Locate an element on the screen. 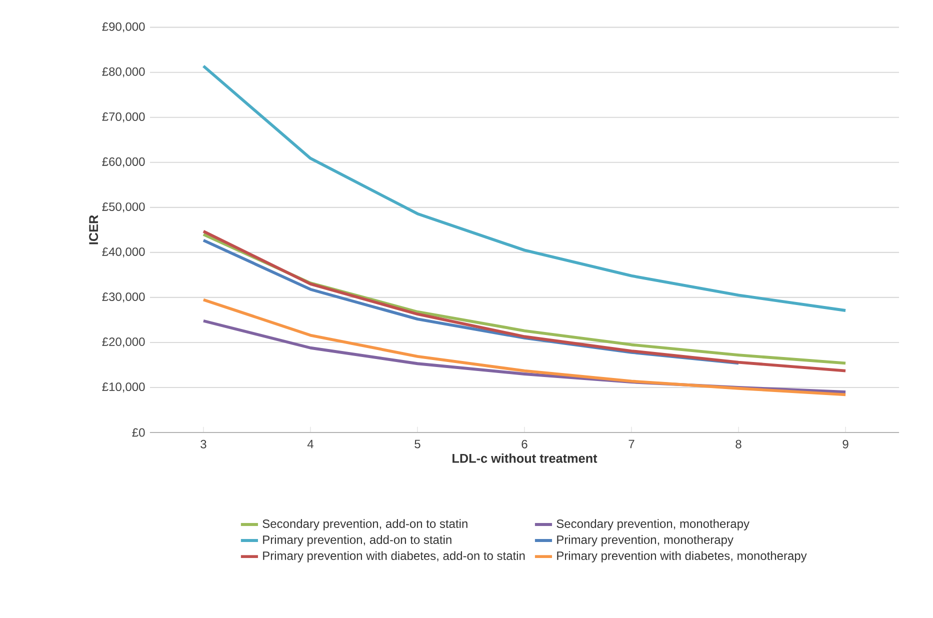  legend-label: Secondary prevention, add-on to statin is located at coordinates (365, 524).